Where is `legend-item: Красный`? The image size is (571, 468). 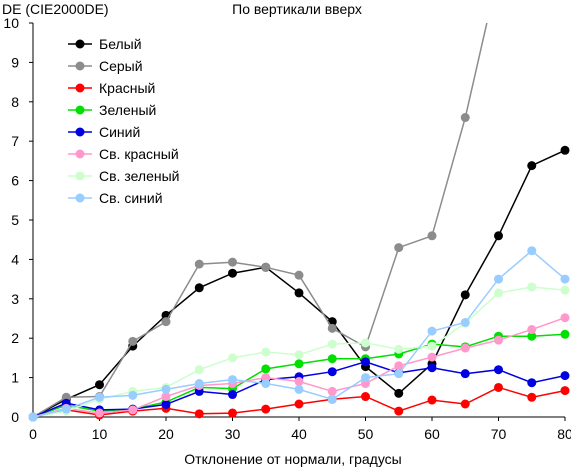 legend-item: Красный is located at coordinates (111, 88).